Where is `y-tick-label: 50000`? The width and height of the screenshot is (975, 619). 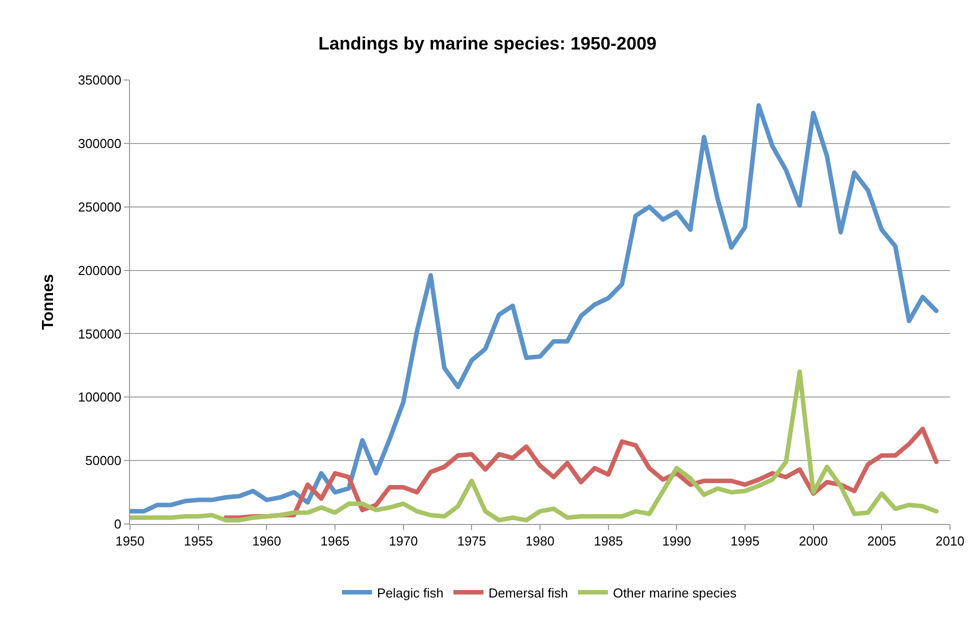
y-tick-label: 50000 is located at coordinates (103, 460).